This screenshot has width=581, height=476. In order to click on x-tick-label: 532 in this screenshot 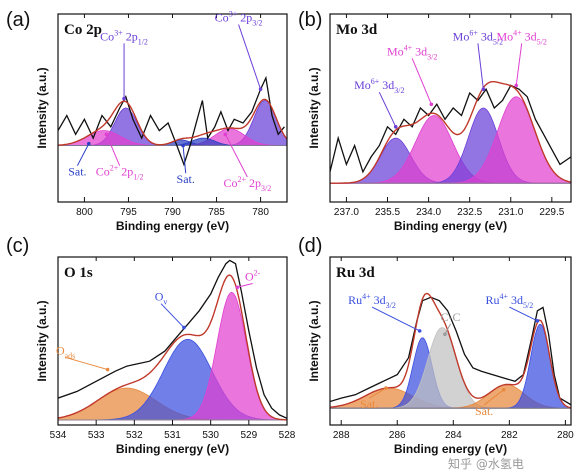, I will do `click(134, 435)`.